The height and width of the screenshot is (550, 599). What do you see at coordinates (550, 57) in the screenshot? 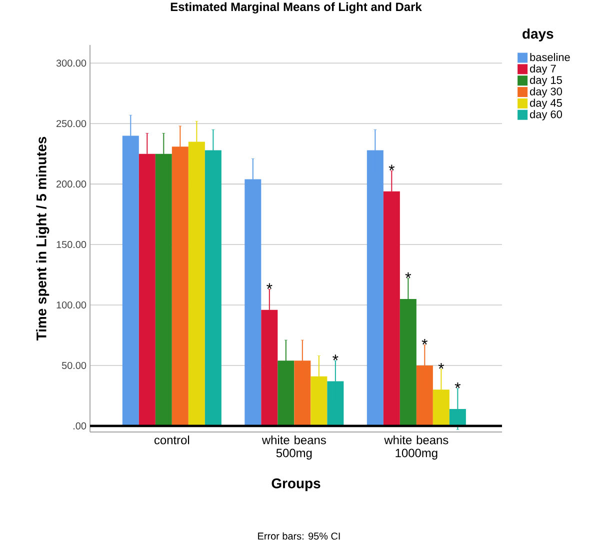
I see `legend-label: baseline` at bounding box center [550, 57].